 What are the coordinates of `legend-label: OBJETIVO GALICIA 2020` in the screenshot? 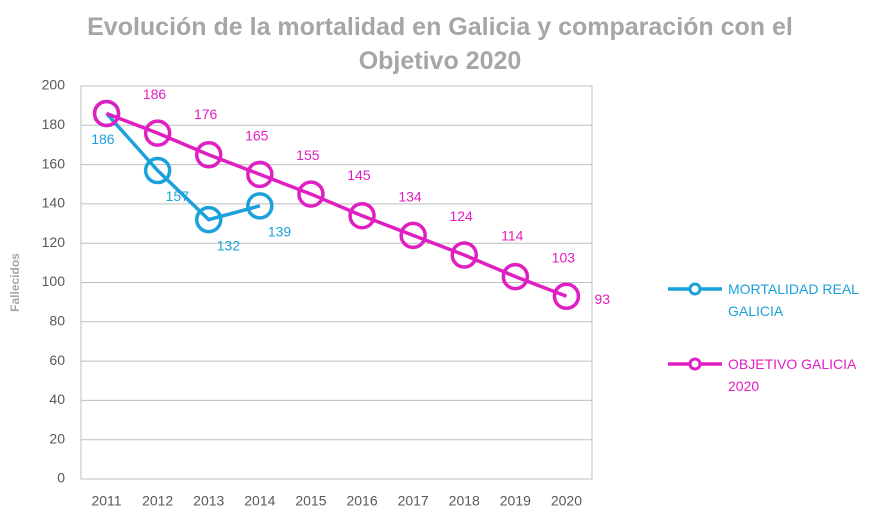 It's located at (792, 375).